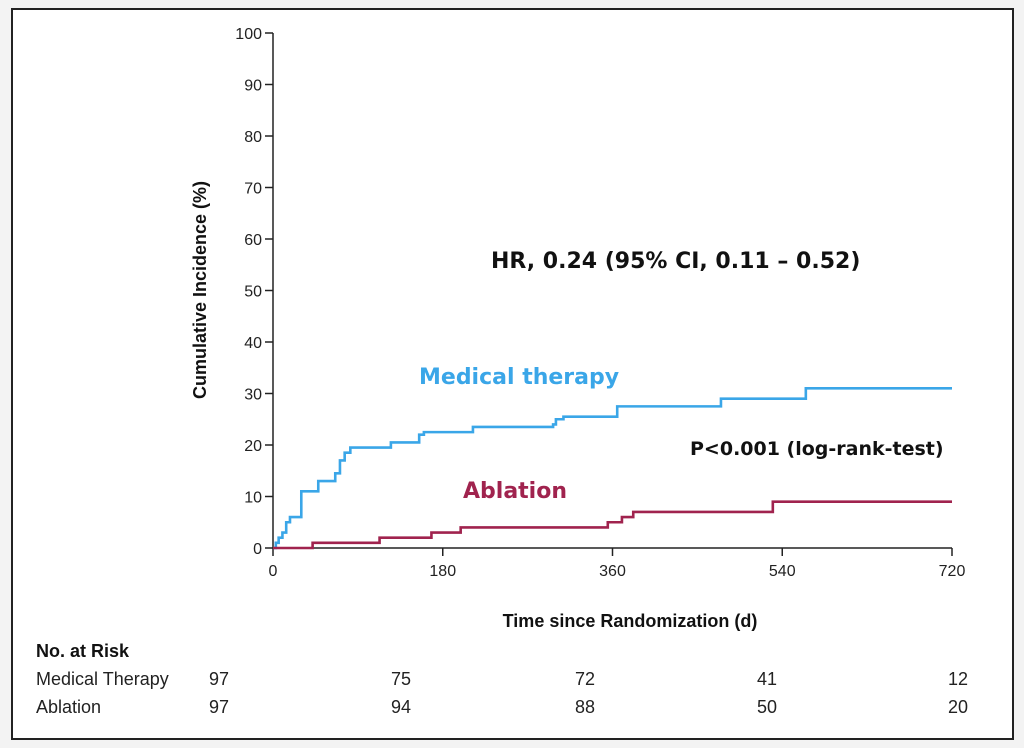  I want to click on medical-therapy-curve, so click(612, 468).